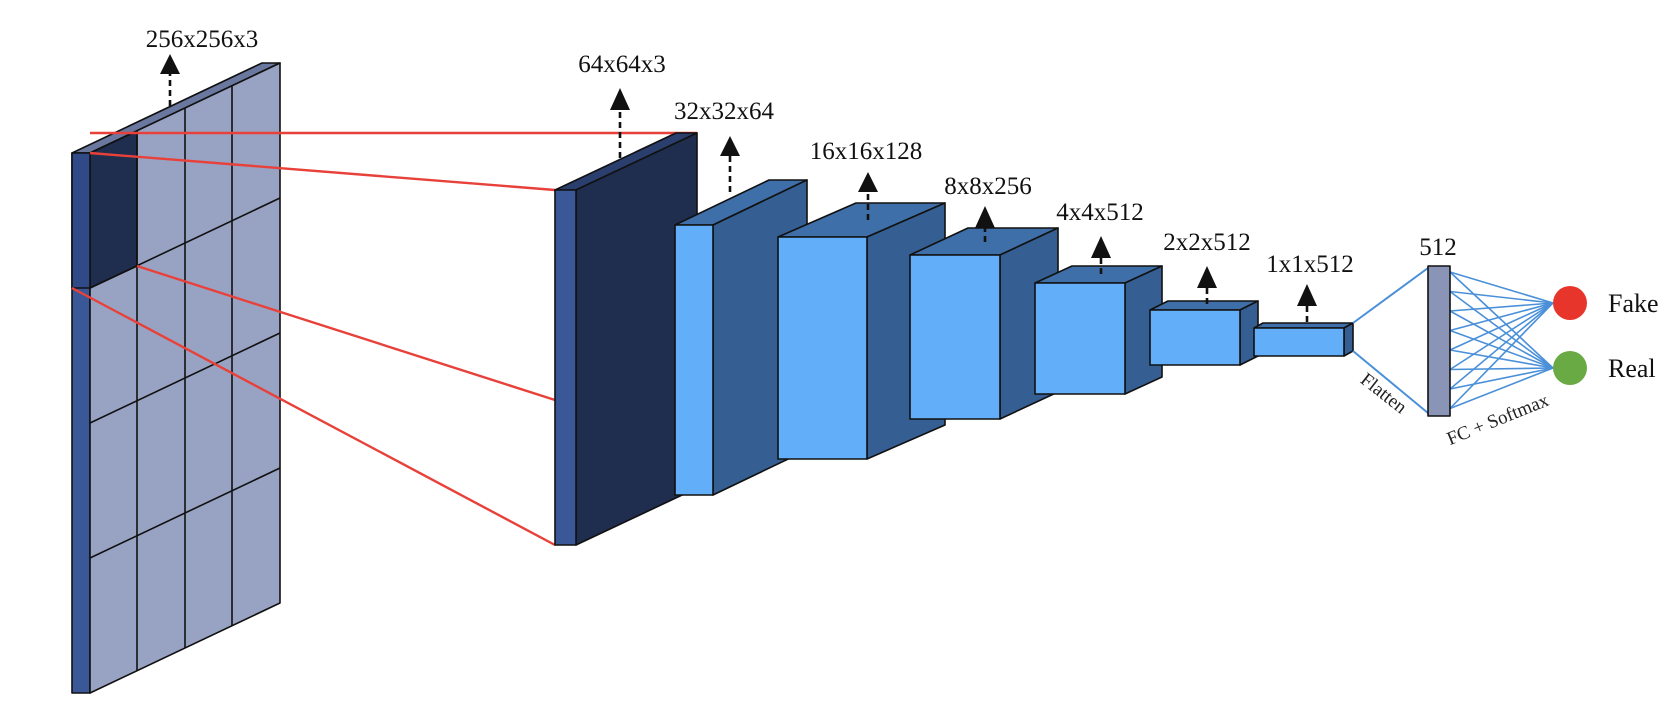 The height and width of the screenshot is (708, 1676). What do you see at coordinates (1438, 247) in the screenshot?
I see `fc-size-label: 512` at bounding box center [1438, 247].